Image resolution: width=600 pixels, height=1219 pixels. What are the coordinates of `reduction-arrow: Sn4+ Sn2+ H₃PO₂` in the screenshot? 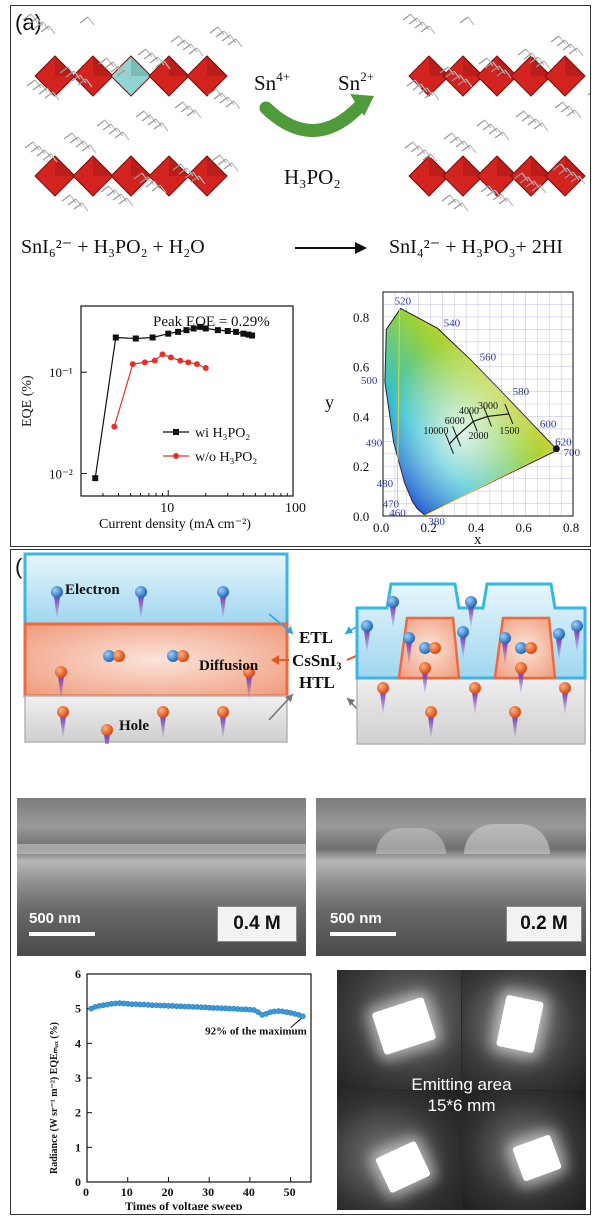 It's located at (314, 129).